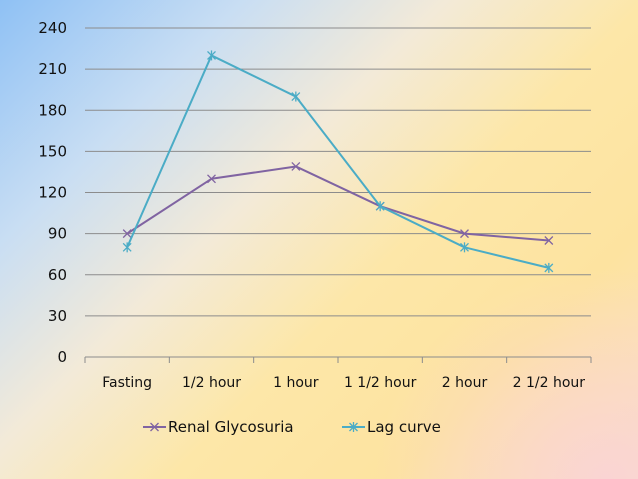  Describe the element at coordinates (62, 357) in the screenshot. I see `y-tick-label: 0` at that location.